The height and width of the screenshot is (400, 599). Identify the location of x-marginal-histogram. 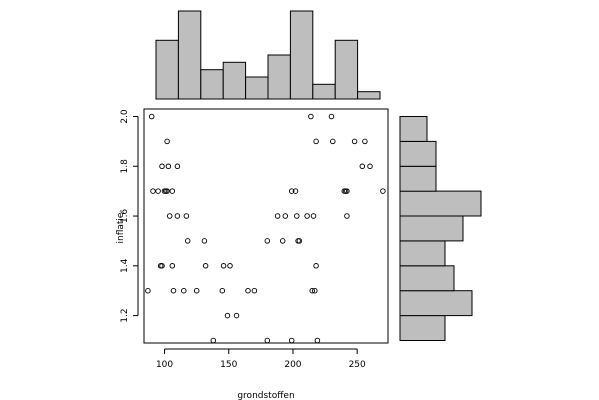
(268, 55).